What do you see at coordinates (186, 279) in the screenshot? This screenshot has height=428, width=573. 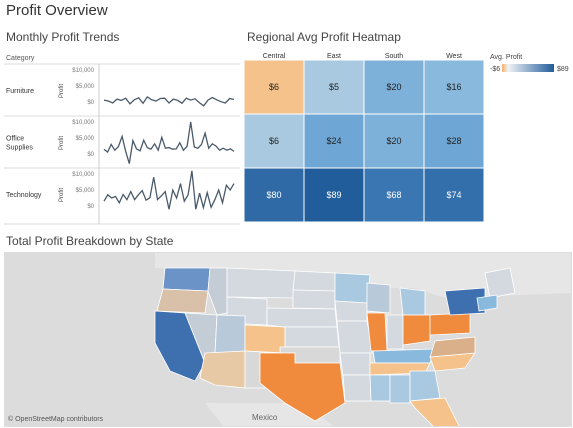 I see `state-washington` at bounding box center [186, 279].